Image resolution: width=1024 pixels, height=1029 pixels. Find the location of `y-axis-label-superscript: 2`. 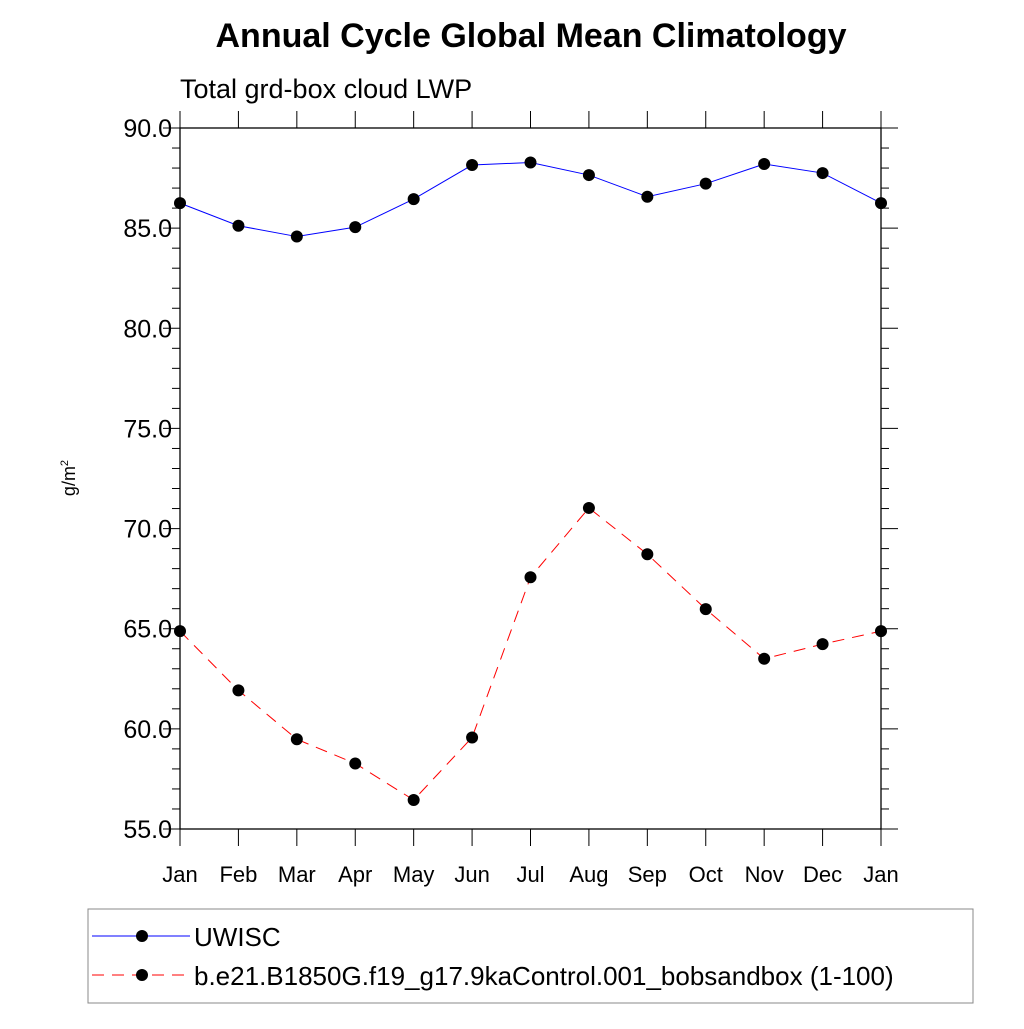

y-axis-label-superscript: 2 is located at coordinates (65, 463).